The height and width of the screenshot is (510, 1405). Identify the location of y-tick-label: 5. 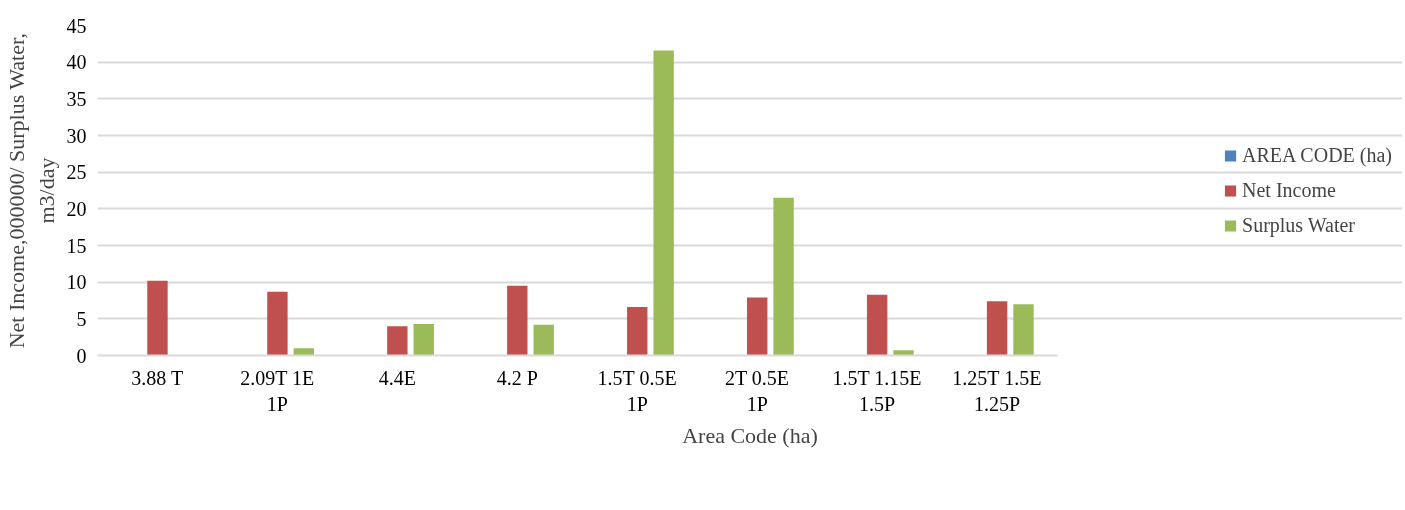
(81, 318).